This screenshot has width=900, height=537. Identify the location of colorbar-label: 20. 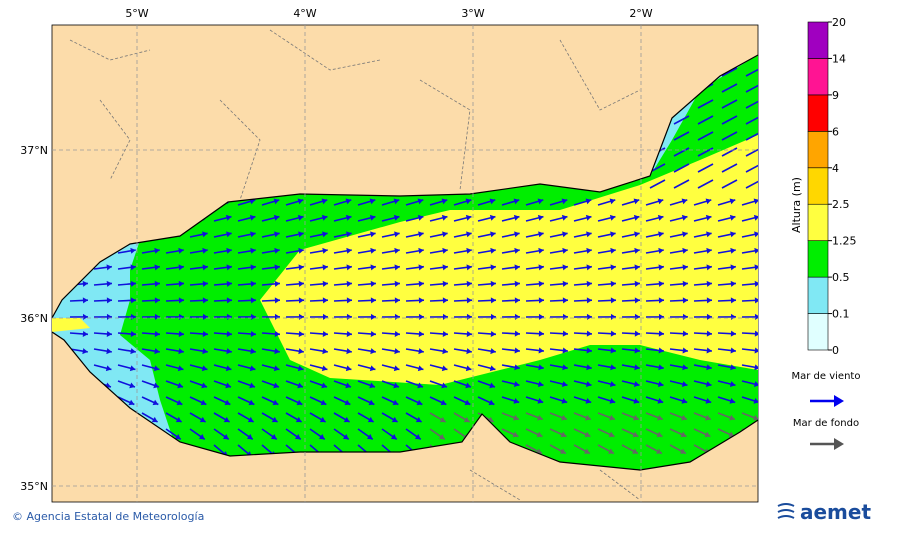
(839, 22).